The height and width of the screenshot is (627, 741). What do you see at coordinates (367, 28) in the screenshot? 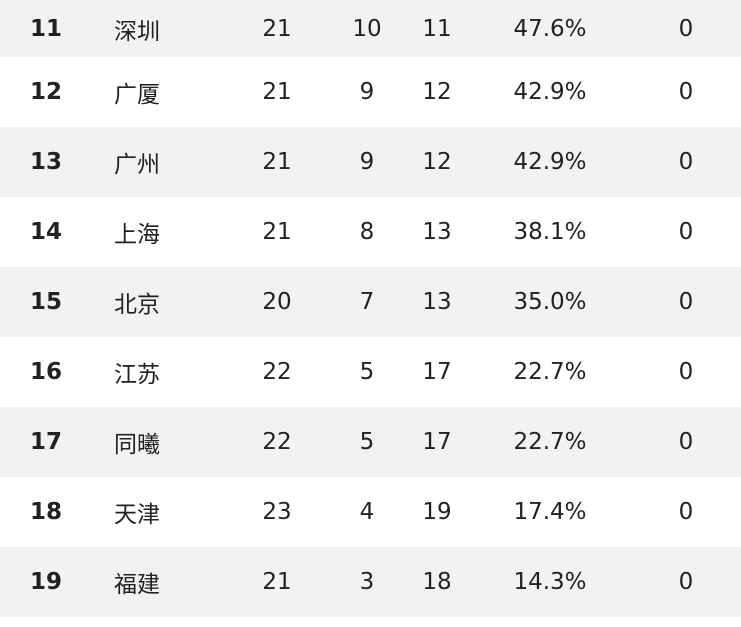
I see `wins-cell: 10` at bounding box center [367, 28].